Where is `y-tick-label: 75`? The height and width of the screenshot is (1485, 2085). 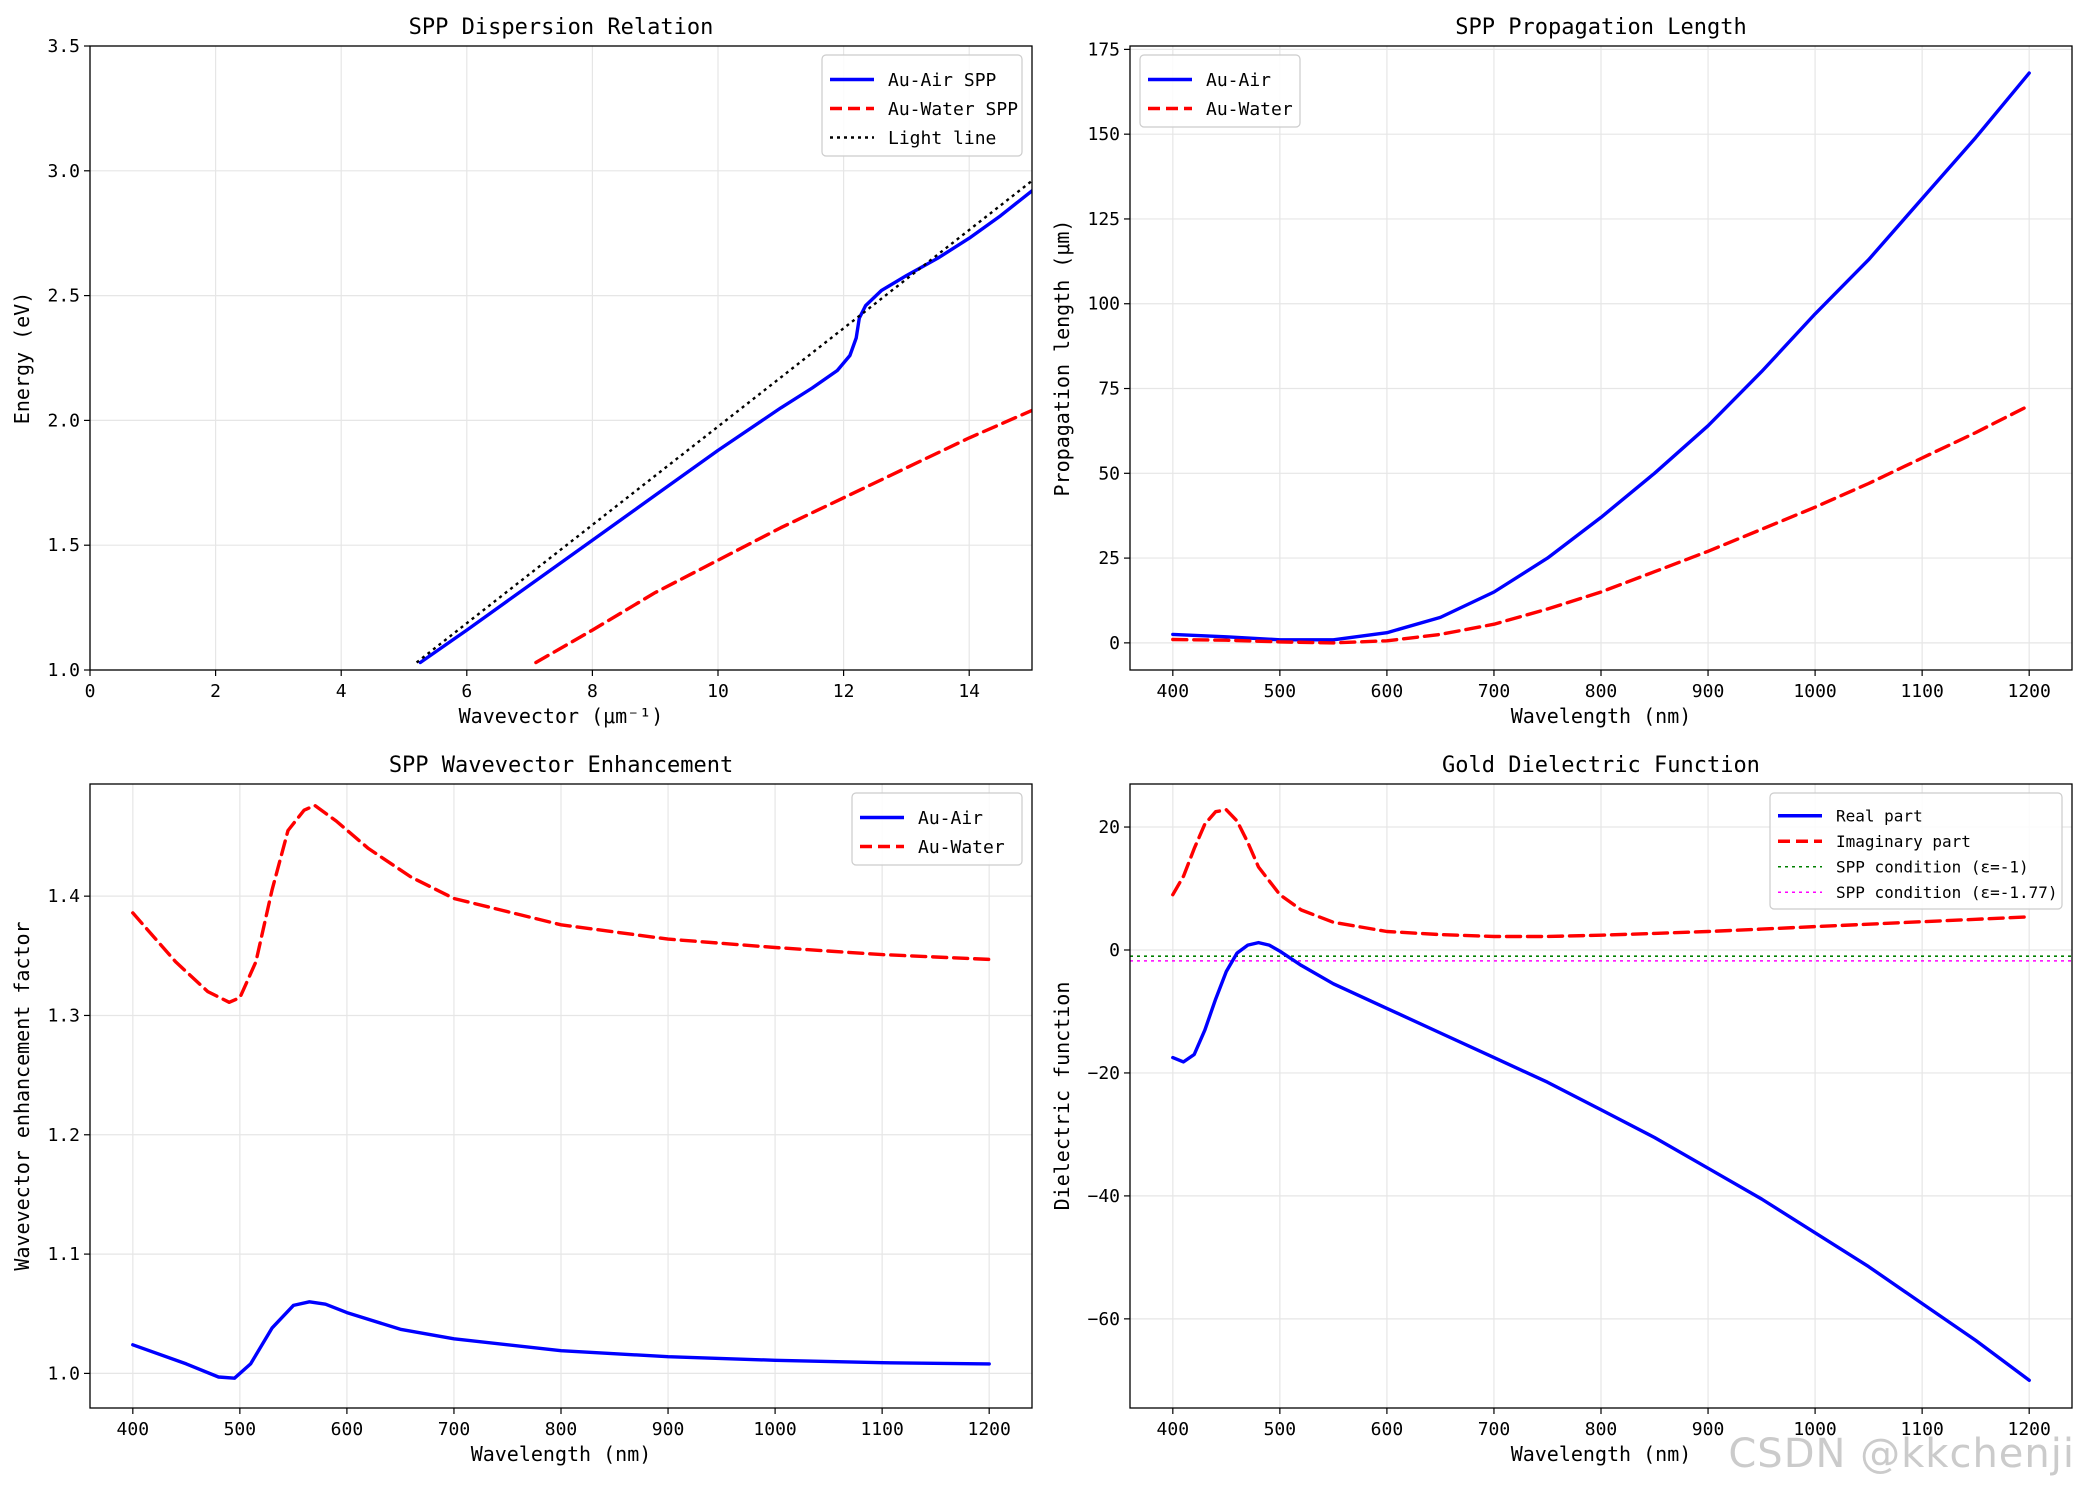 y-tick-label: 75 is located at coordinates (1109, 389).